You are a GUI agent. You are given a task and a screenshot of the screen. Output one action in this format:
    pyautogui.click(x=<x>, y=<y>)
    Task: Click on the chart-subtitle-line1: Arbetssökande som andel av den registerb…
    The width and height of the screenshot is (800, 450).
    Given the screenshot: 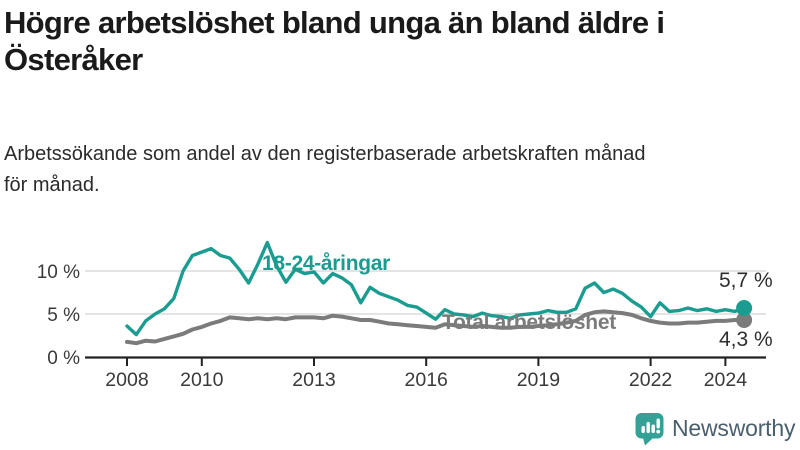 What is the action you would take?
    pyautogui.click(x=325, y=154)
    